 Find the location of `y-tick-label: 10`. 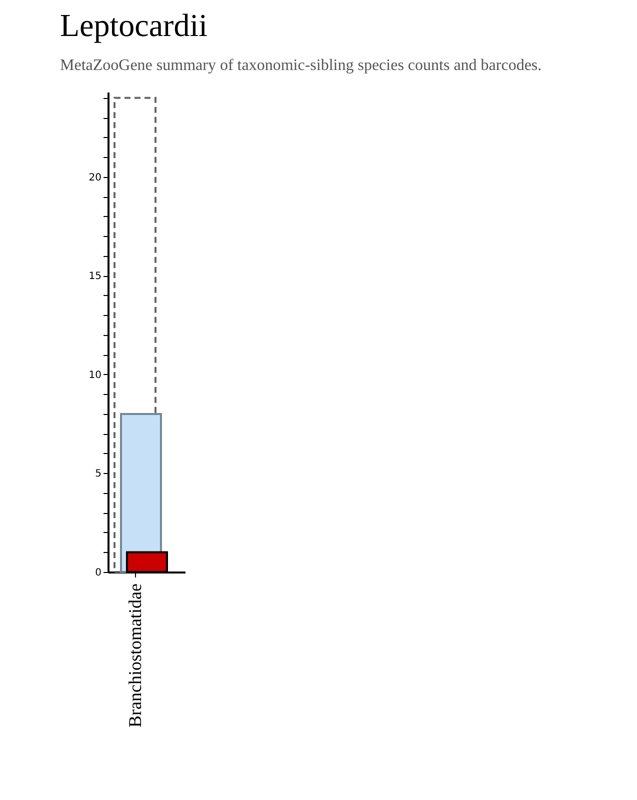

y-tick-label: 10 is located at coordinates (95, 375).